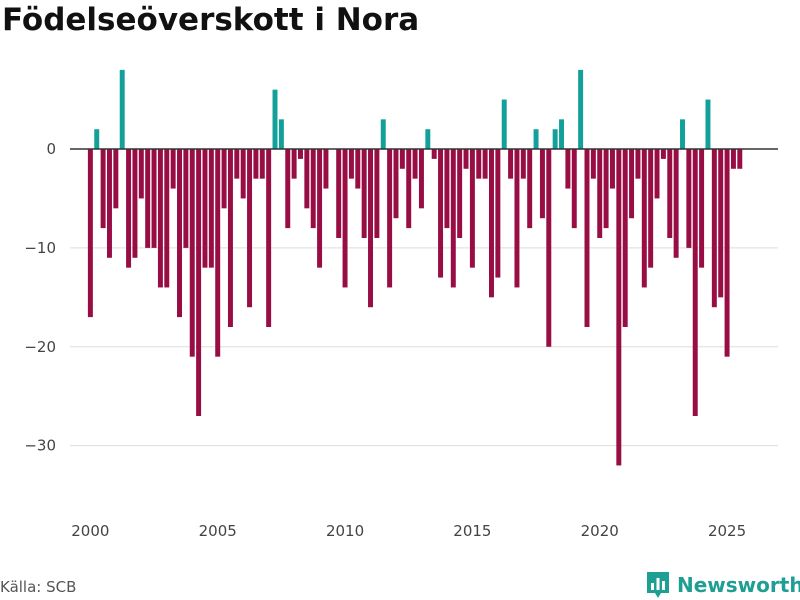 This screenshot has width=800, height=600. I want to click on x-tick-label: 2000, so click(90, 531).